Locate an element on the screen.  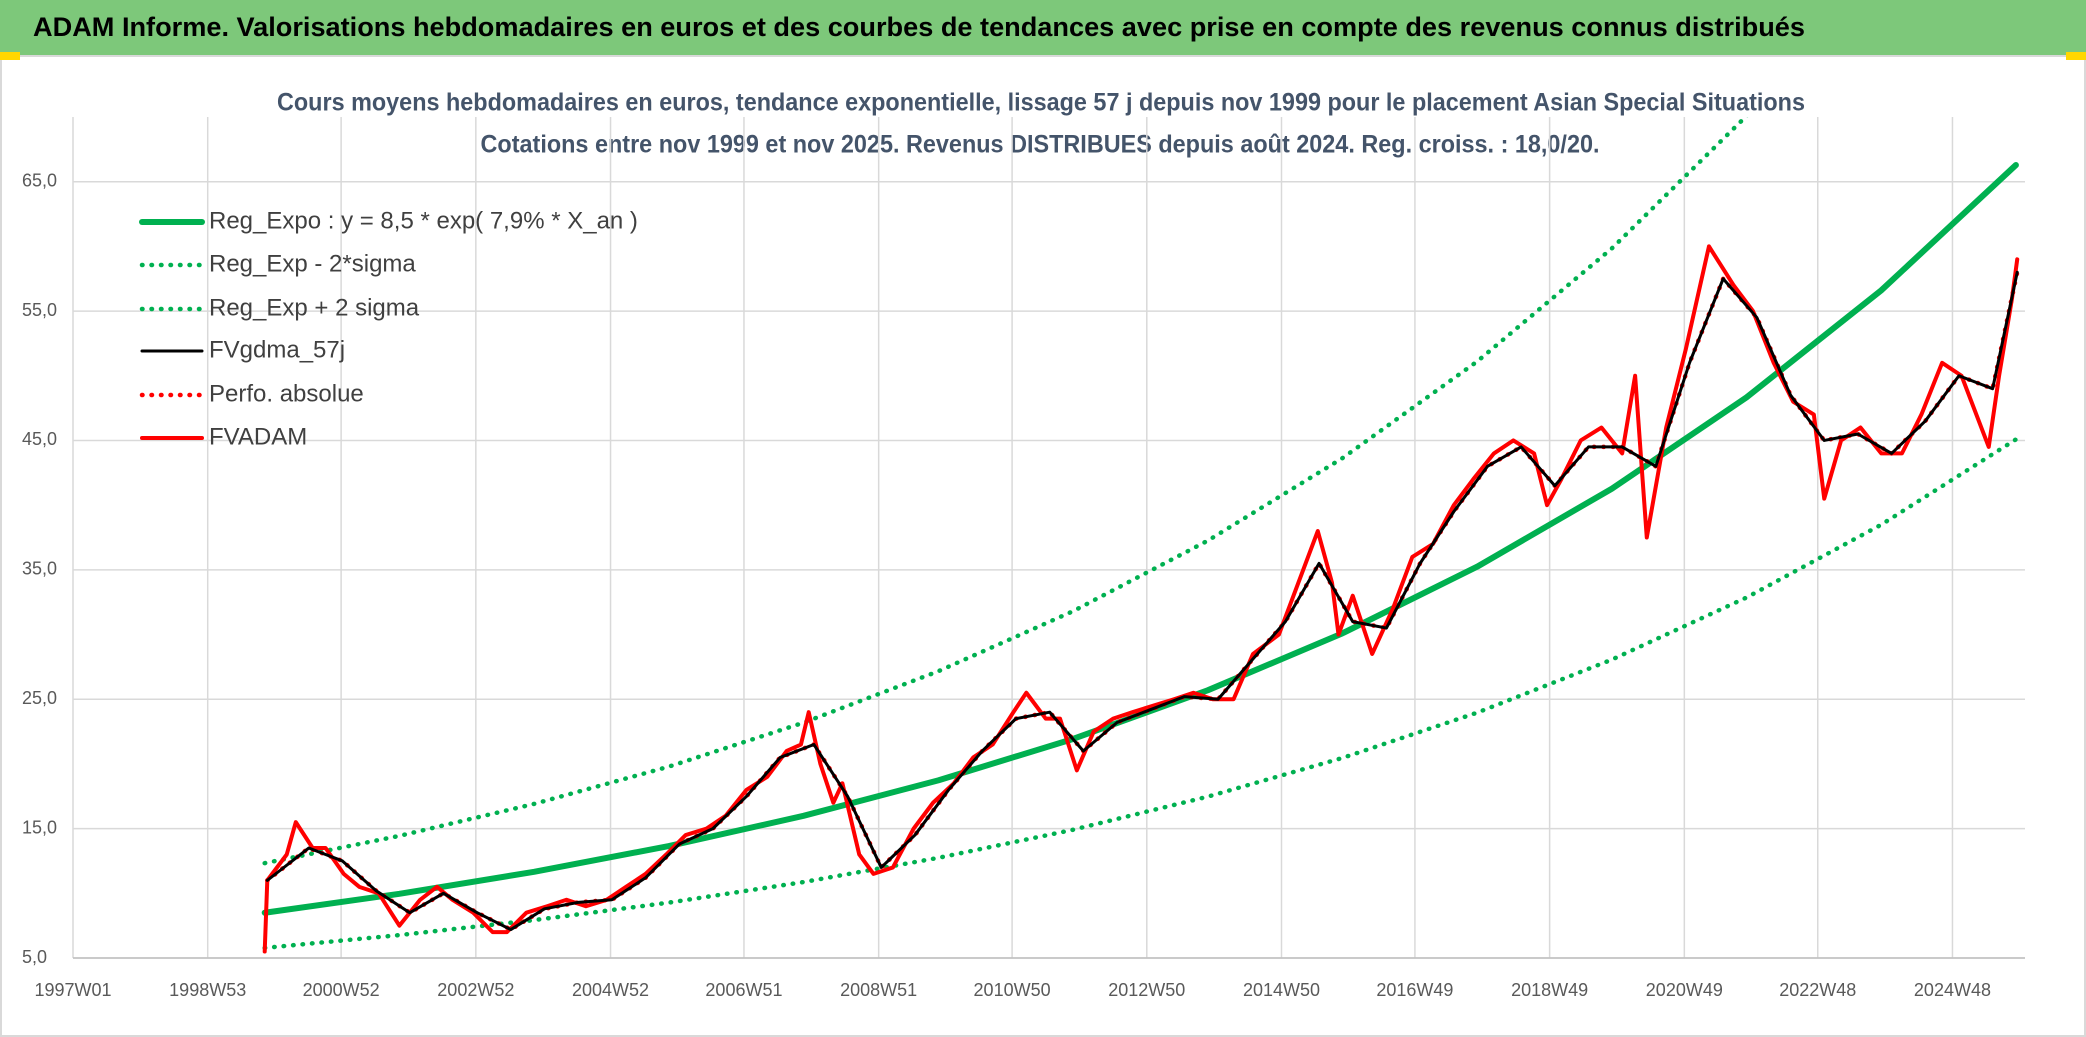
y-tick-label: 55,0 is located at coordinates (39, 310).